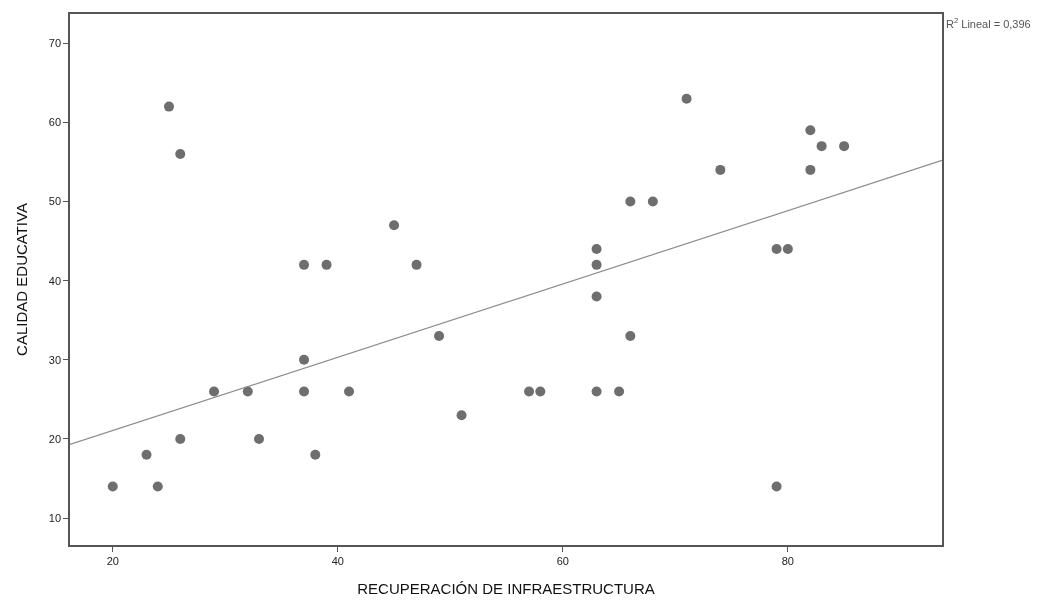 This screenshot has height=611, width=1049. I want to click on x-axis-title: RECUPERACIÓN DE INFRAESTRUCTURA, so click(506, 589).